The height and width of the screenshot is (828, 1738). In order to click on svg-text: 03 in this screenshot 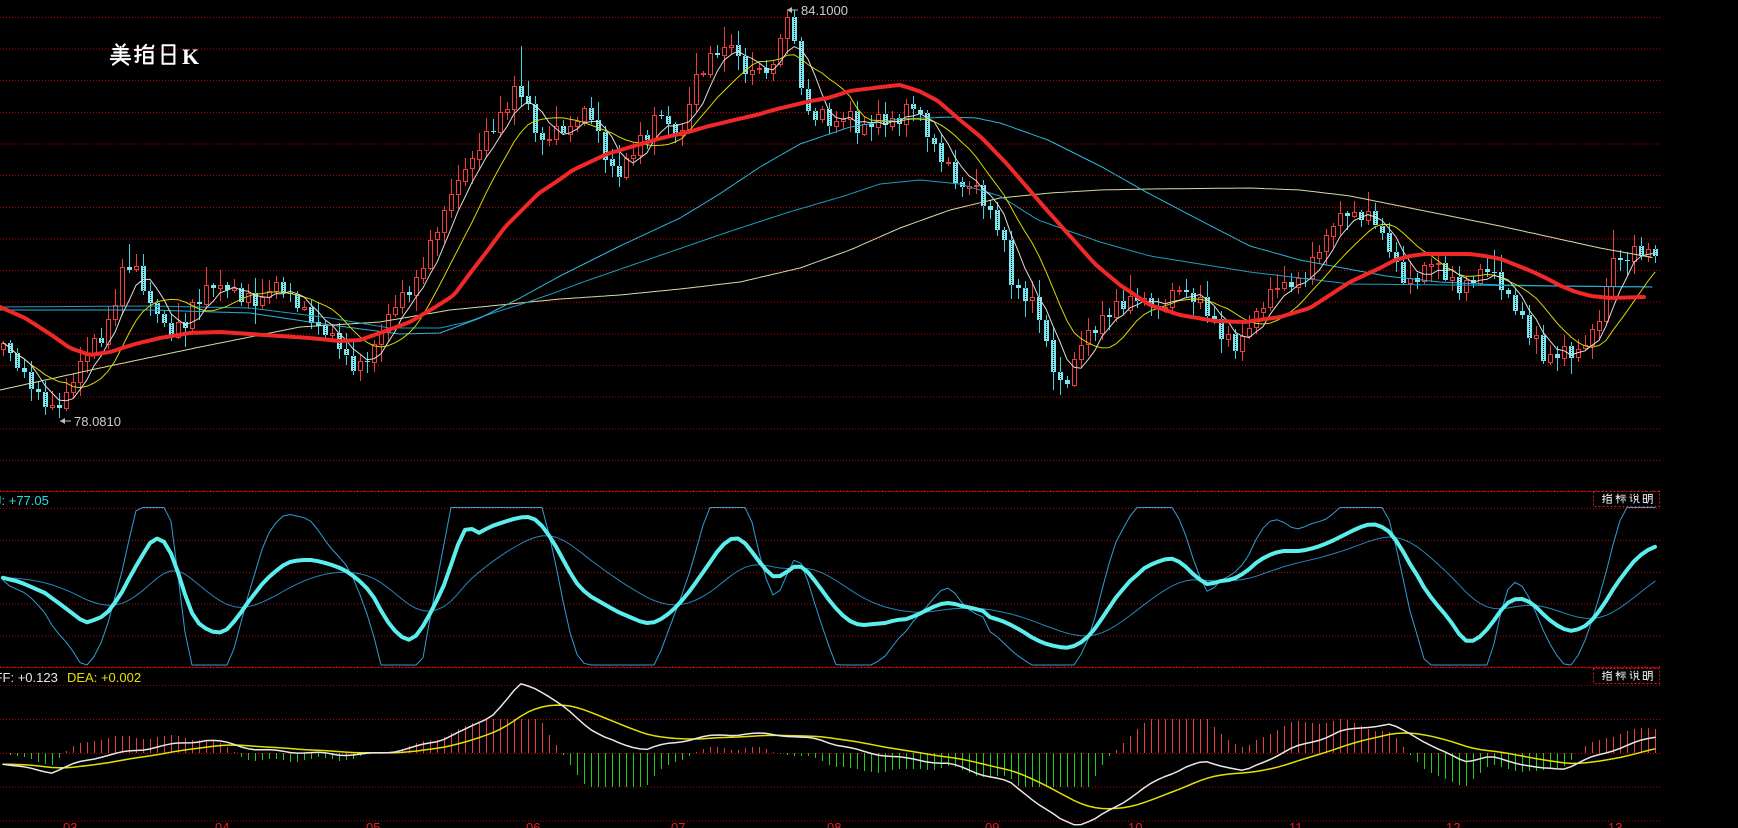, I will do `click(70, 824)`.